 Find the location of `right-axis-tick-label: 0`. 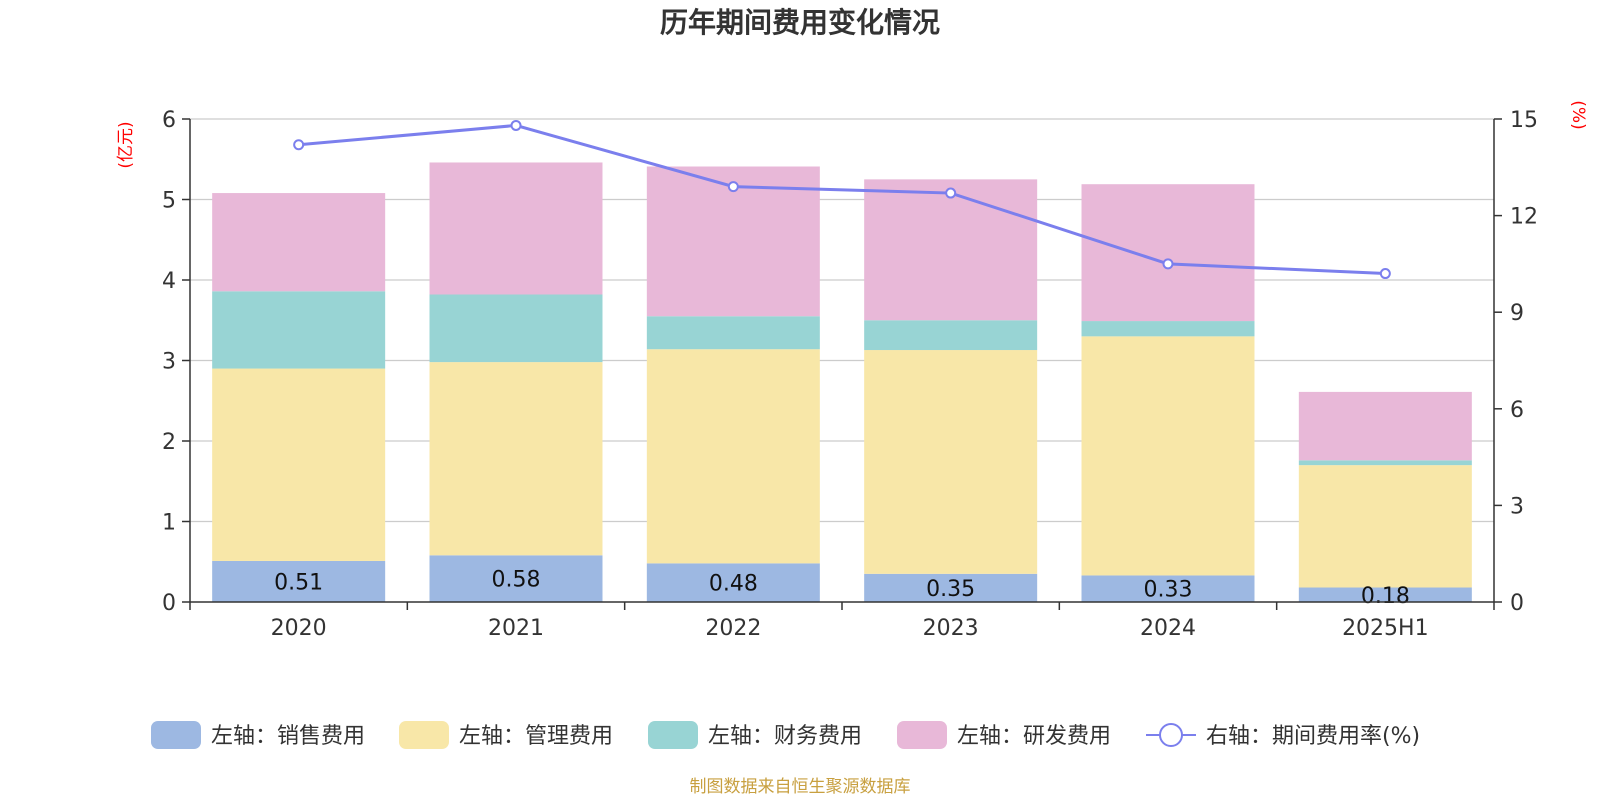

right-axis-tick-label: 0 is located at coordinates (1517, 603).